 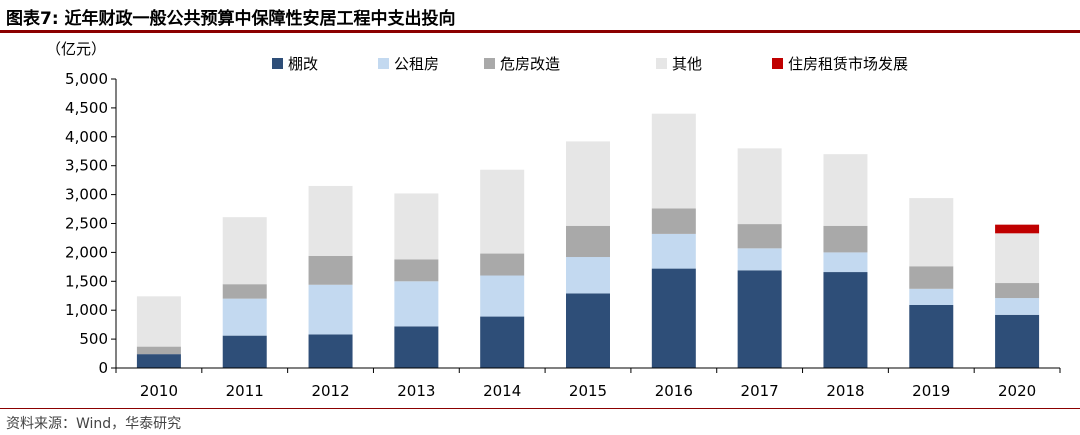 I want to click on chart-title: 图表7: 近年财政一般公共预算中保障性安居工程中支出投向, so click(x=231, y=19).